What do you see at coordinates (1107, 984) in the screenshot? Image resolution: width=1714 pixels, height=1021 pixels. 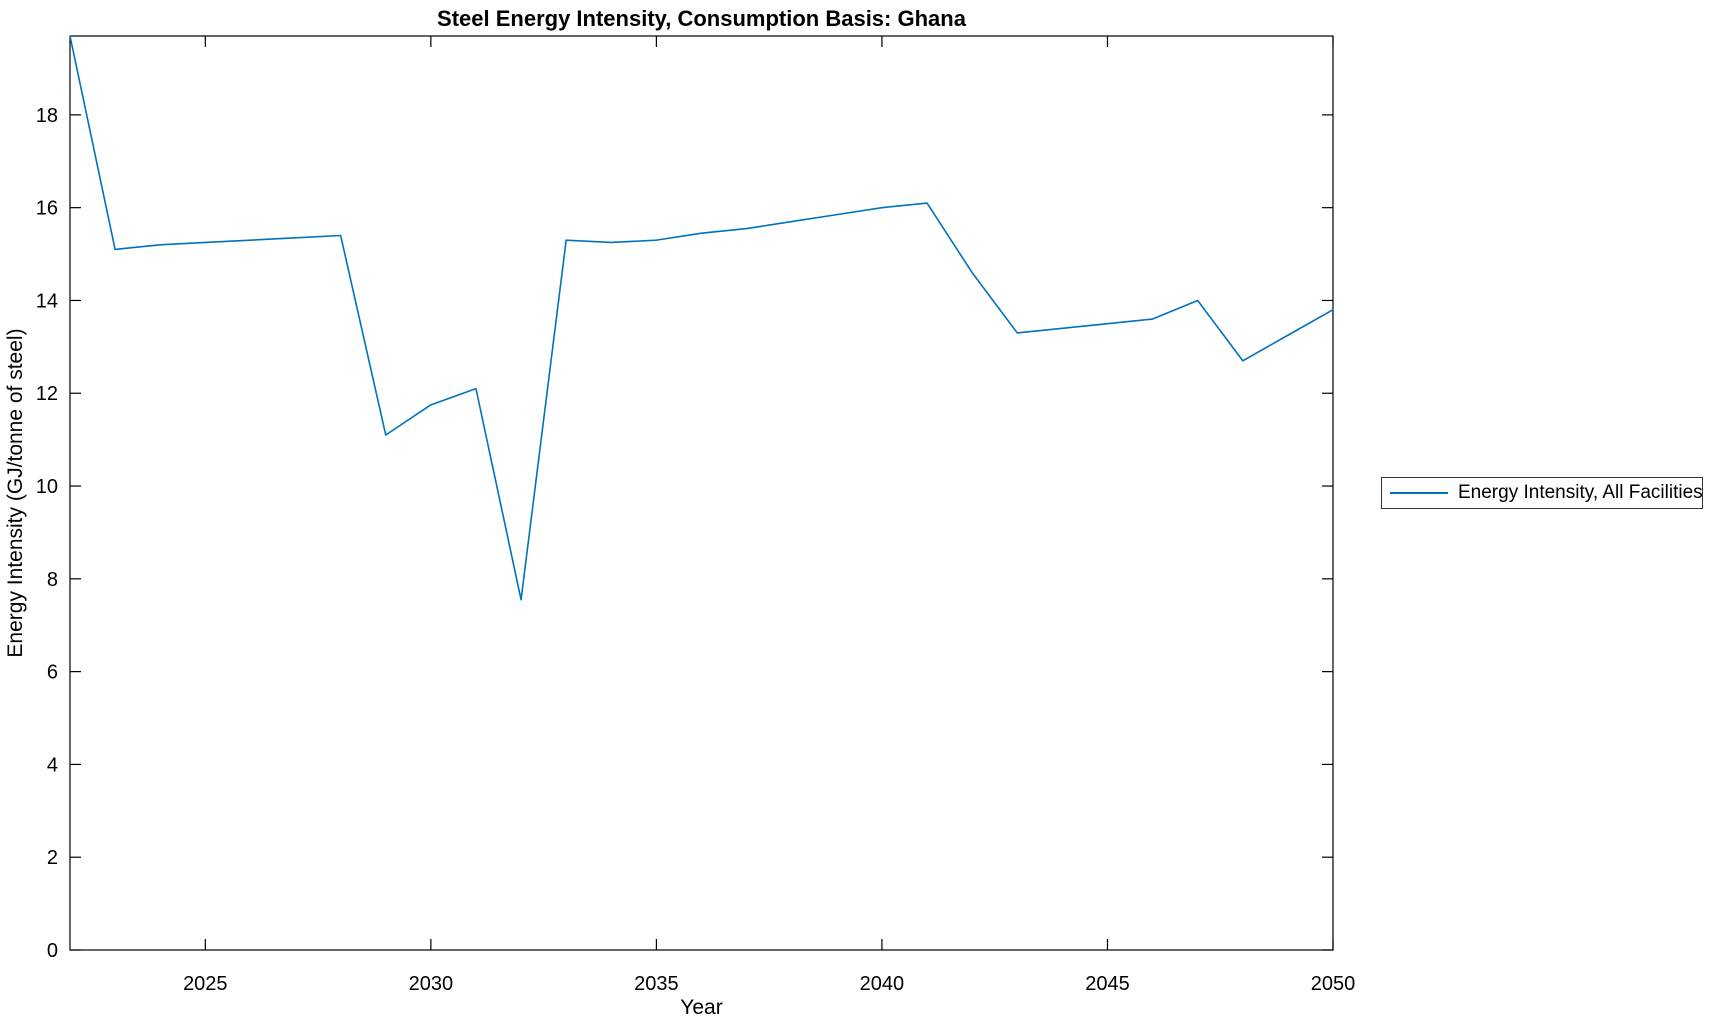 I see `x-tick-label: 2045` at bounding box center [1107, 984].